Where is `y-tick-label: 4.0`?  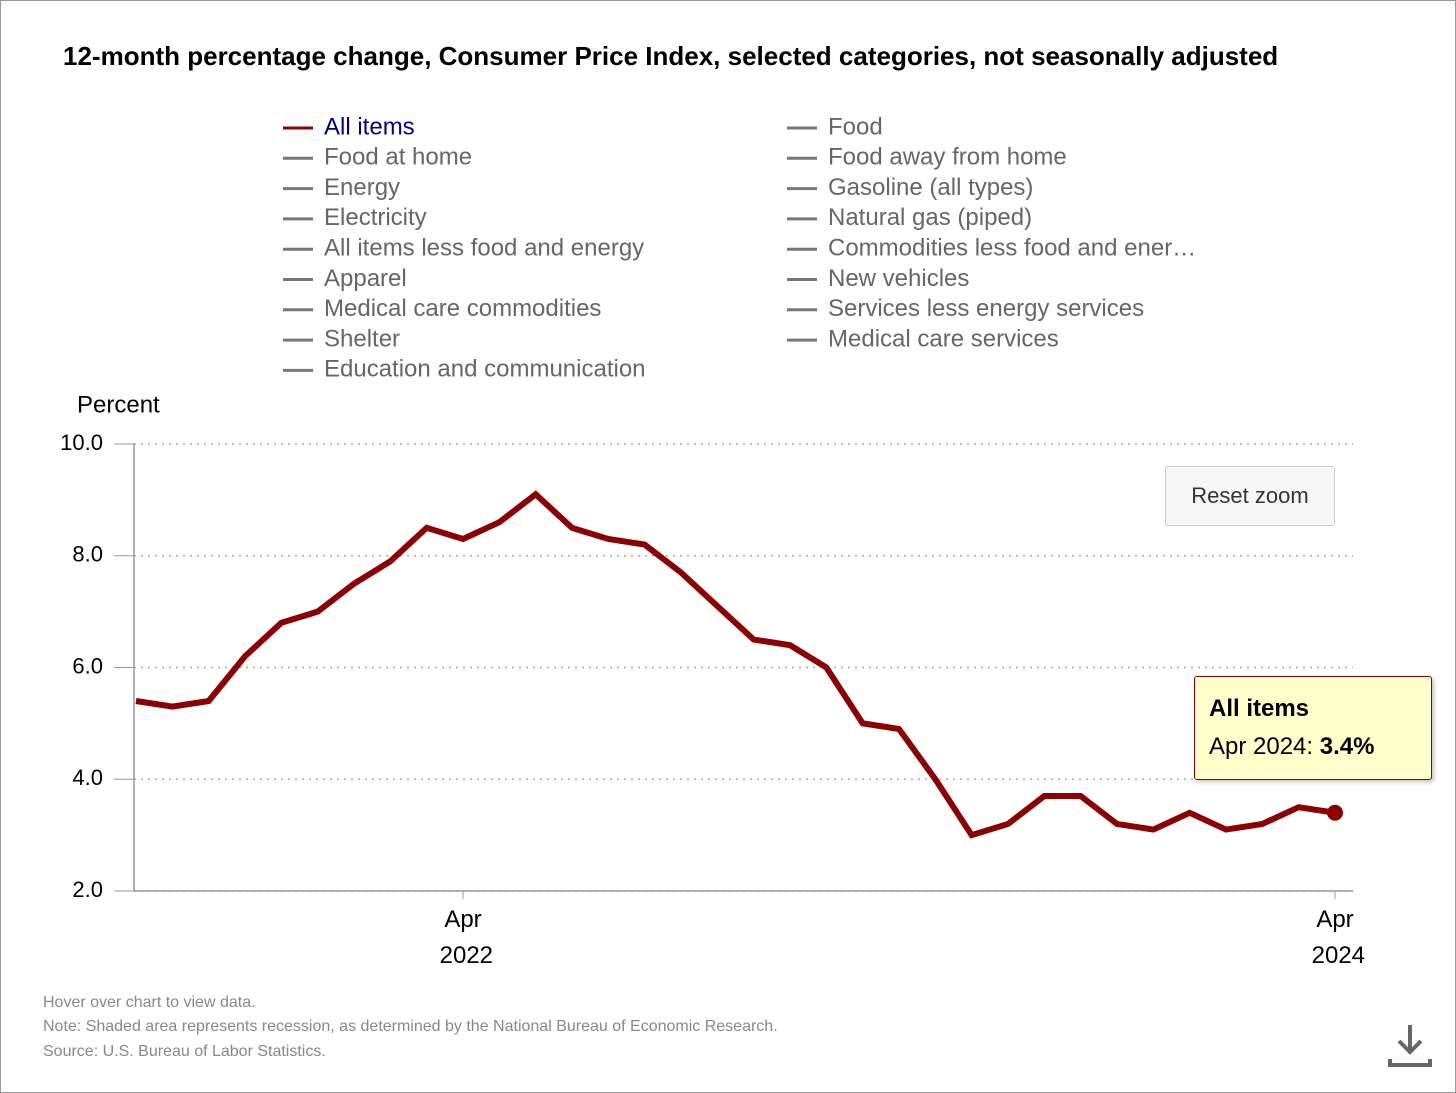 y-tick-label: 4.0 is located at coordinates (87, 777).